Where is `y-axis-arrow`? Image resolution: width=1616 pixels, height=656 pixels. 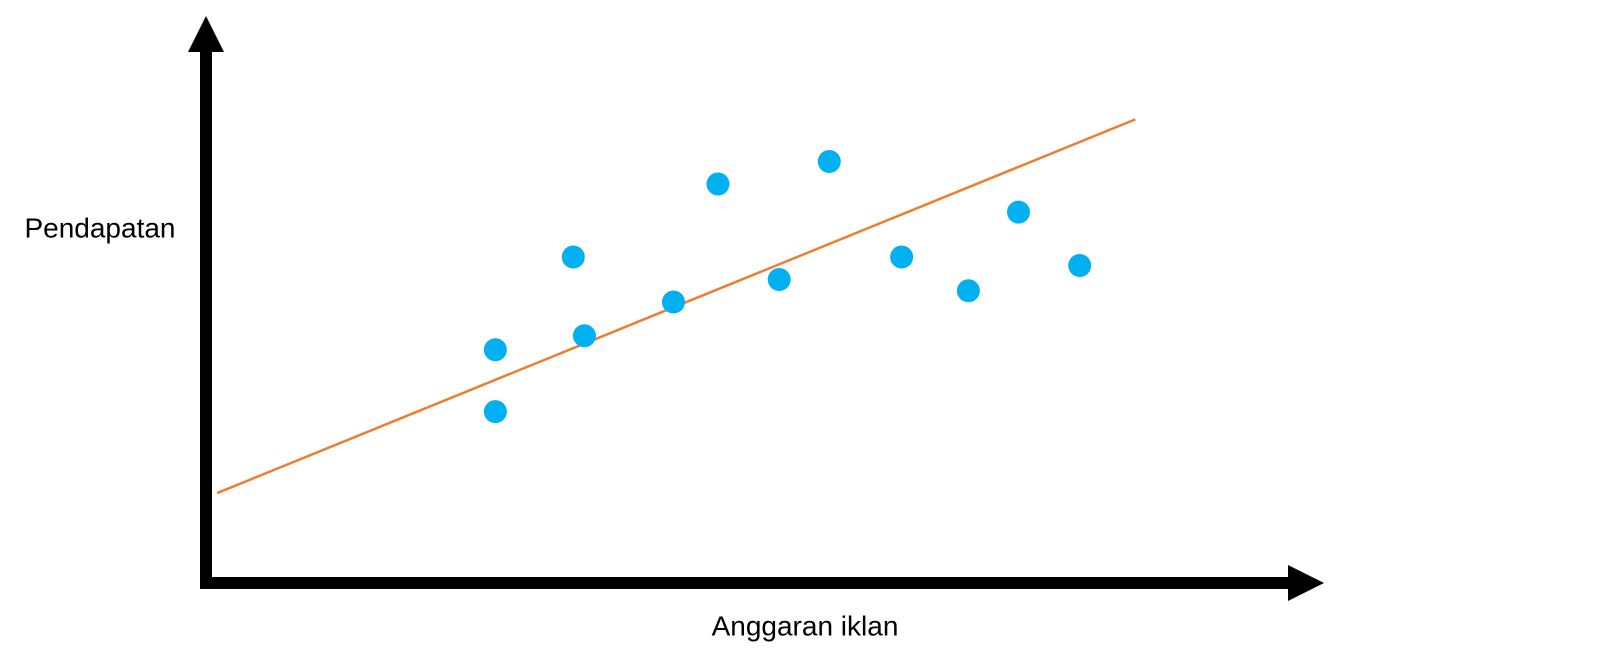 y-axis-arrow is located at coordinates (206, 34).